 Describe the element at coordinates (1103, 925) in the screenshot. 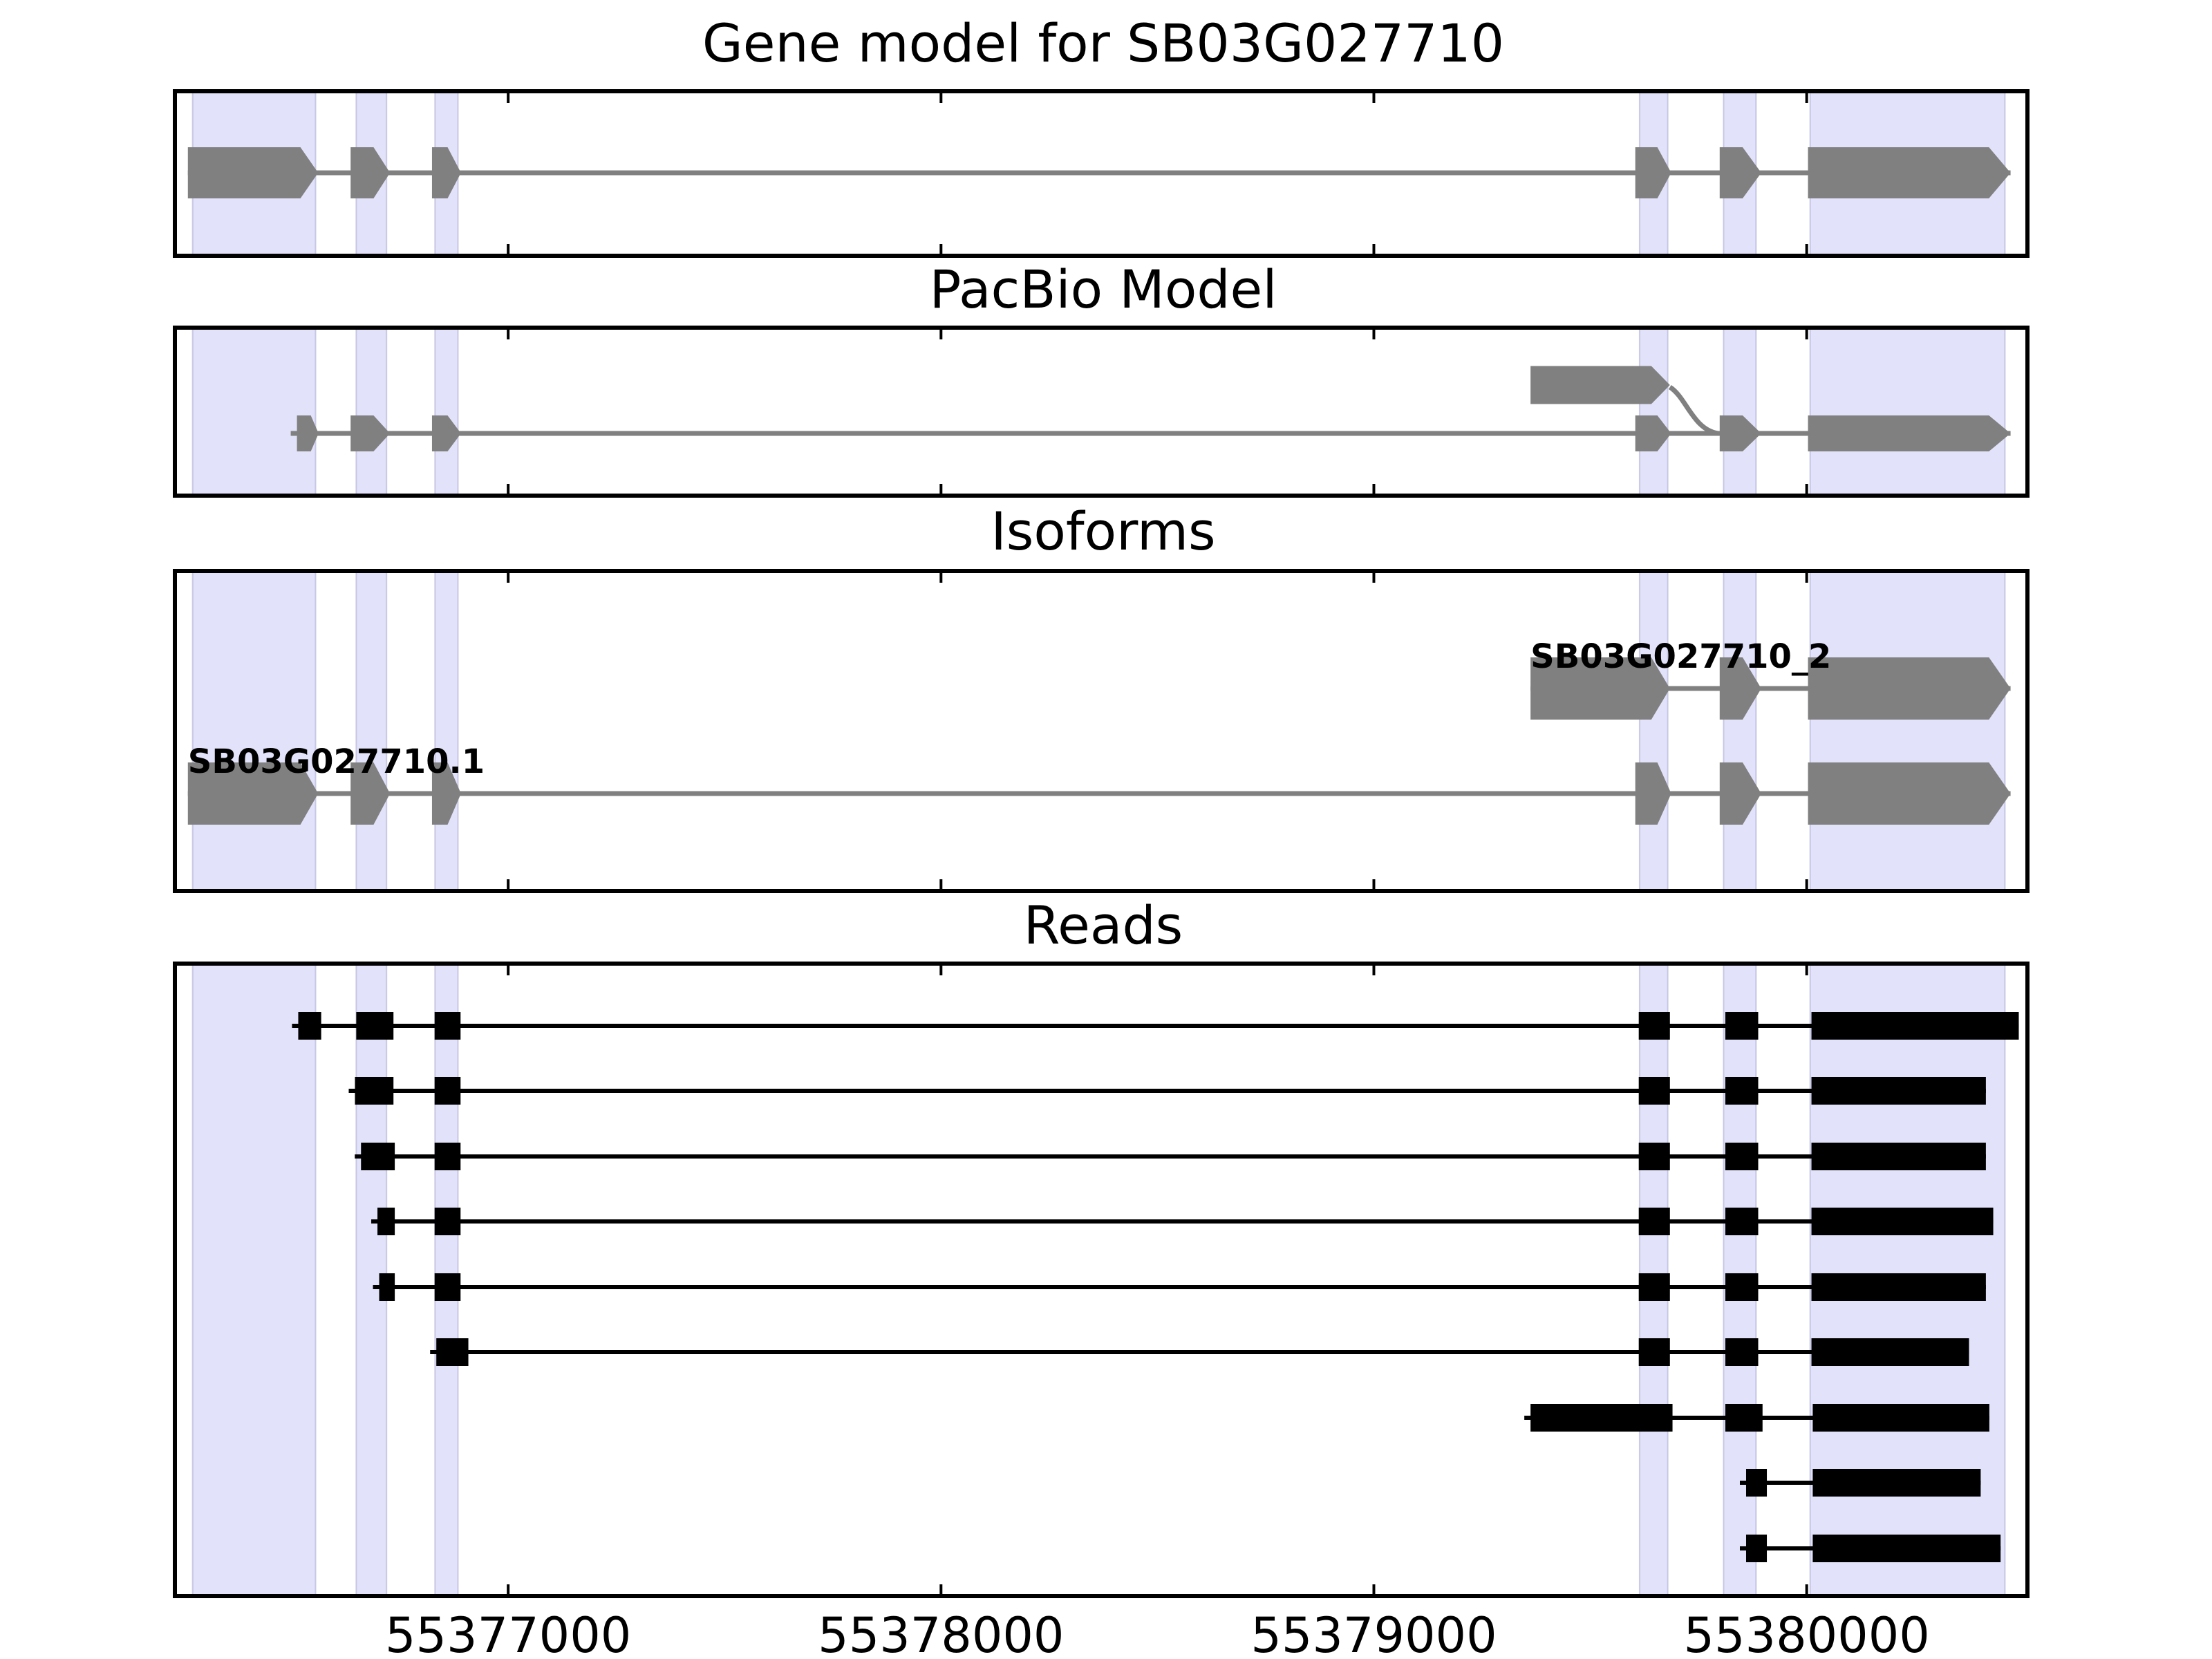

I see `panel-title-reads: Reads` at that location.